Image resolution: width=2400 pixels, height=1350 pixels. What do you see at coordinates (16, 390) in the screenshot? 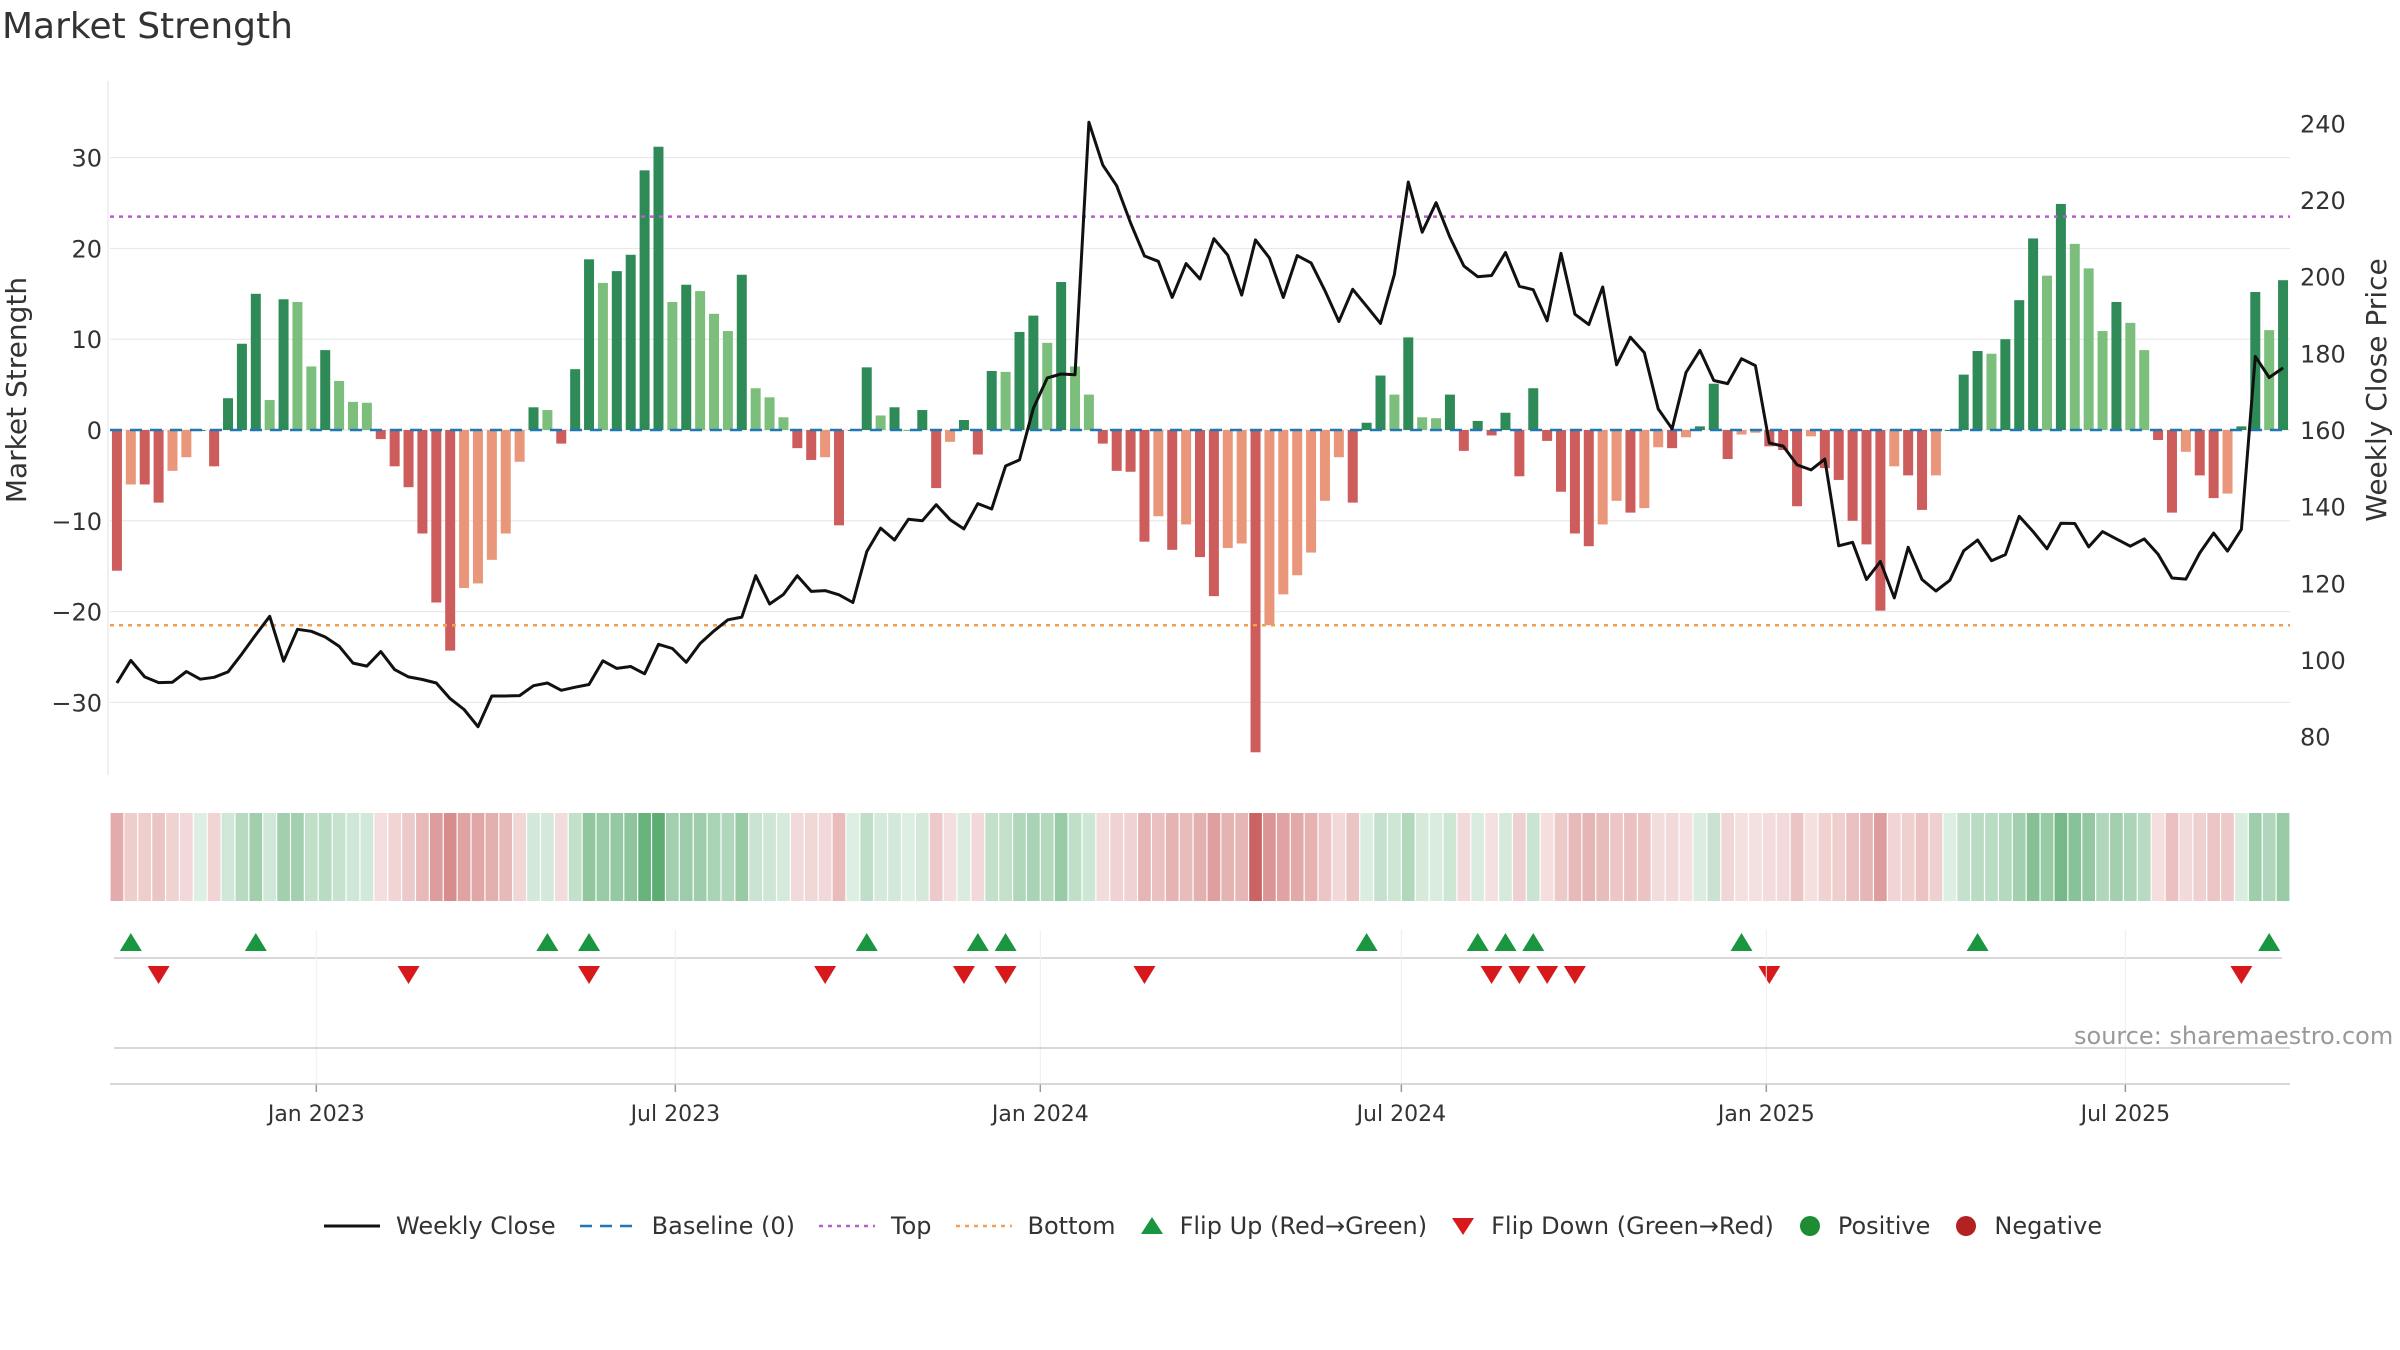
I see `y-axis-label: Market Strength` at bounding box center [16, 390].